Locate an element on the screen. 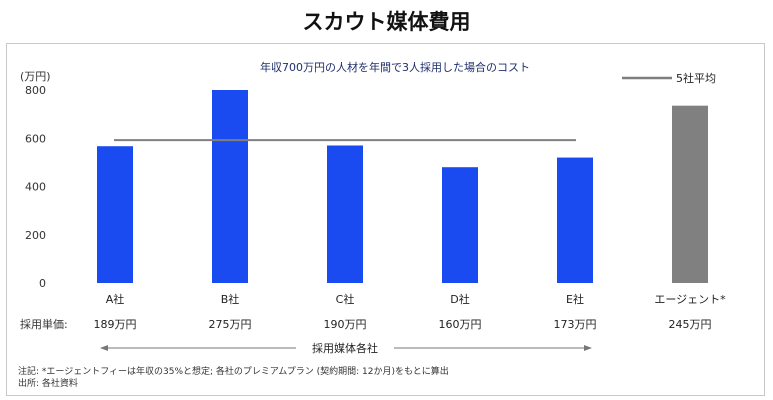 The width and height of the screenshot is (773, 400). y-tick-label: 0 is located at coordinates (42, 283).